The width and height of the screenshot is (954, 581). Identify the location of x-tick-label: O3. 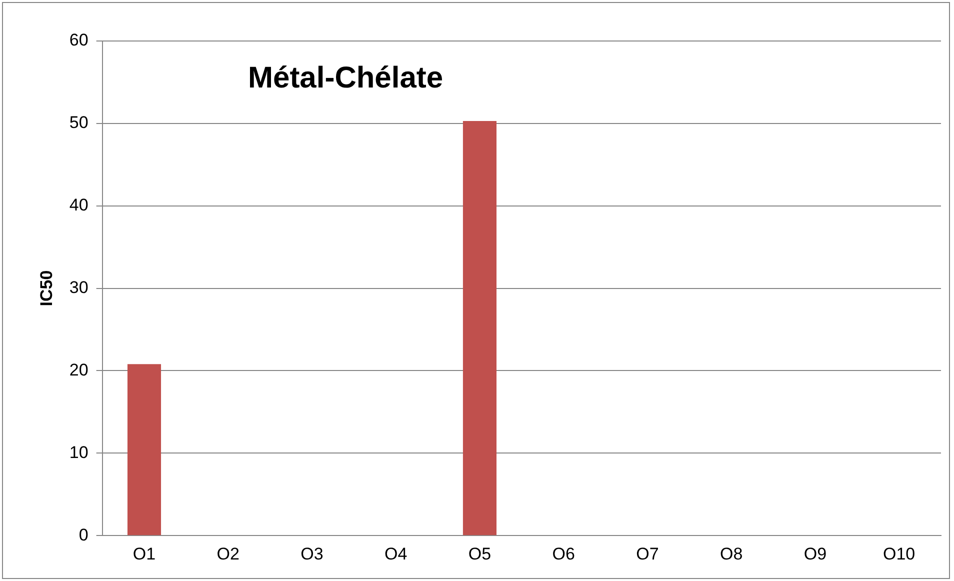
(312, 554).